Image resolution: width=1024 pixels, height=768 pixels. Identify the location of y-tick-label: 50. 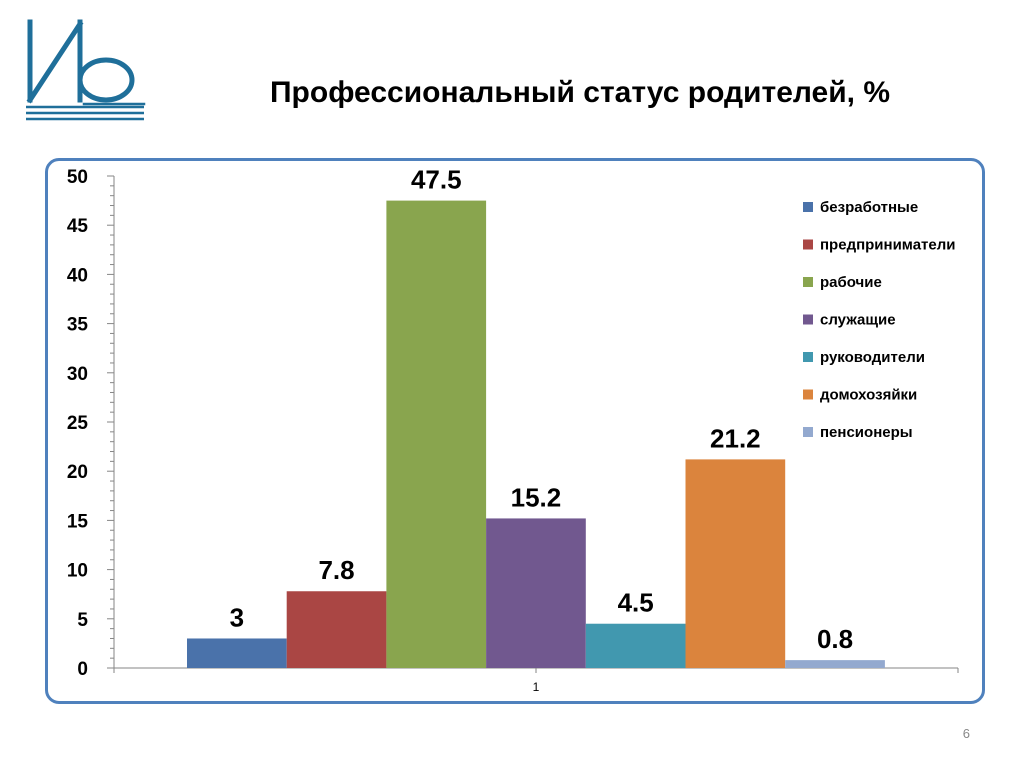
(77, 177).